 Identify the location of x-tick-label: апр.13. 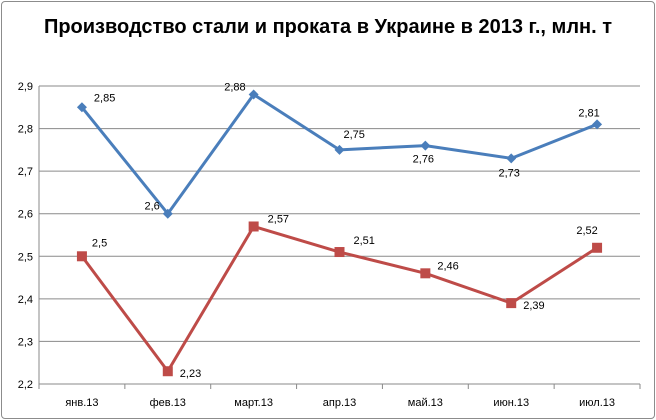
(339, 403).